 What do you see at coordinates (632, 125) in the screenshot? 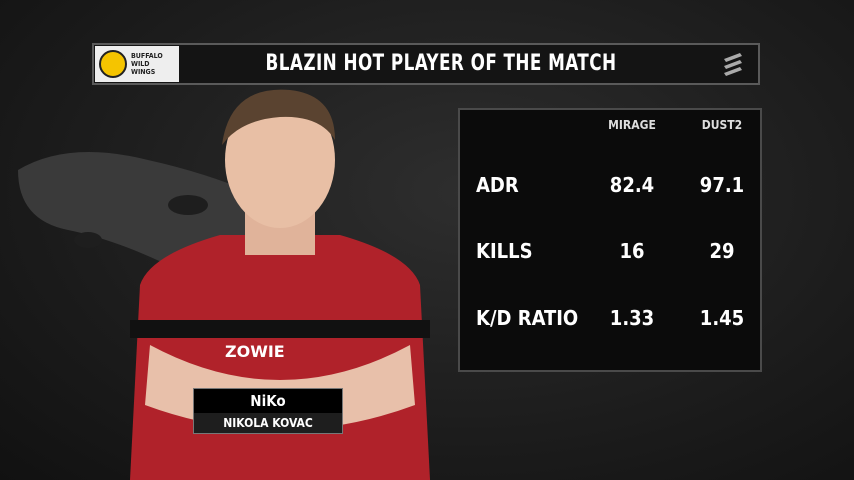
I see `column-header-mirage: MIRAGE` at bounding box center [632, 125].